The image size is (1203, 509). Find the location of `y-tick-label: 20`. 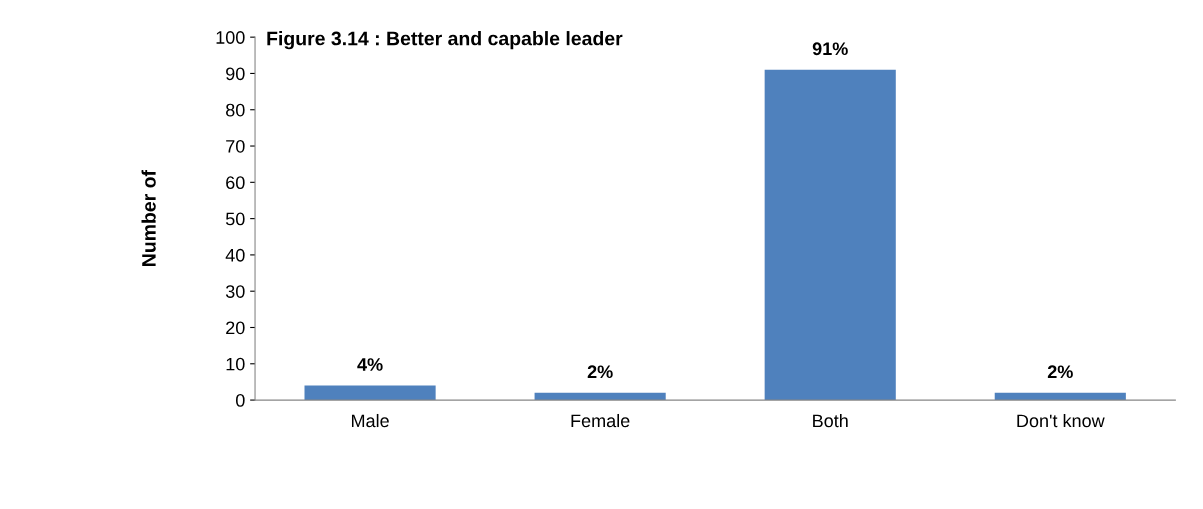

y-tick-label: 20 is located at coordinates (235, 328).